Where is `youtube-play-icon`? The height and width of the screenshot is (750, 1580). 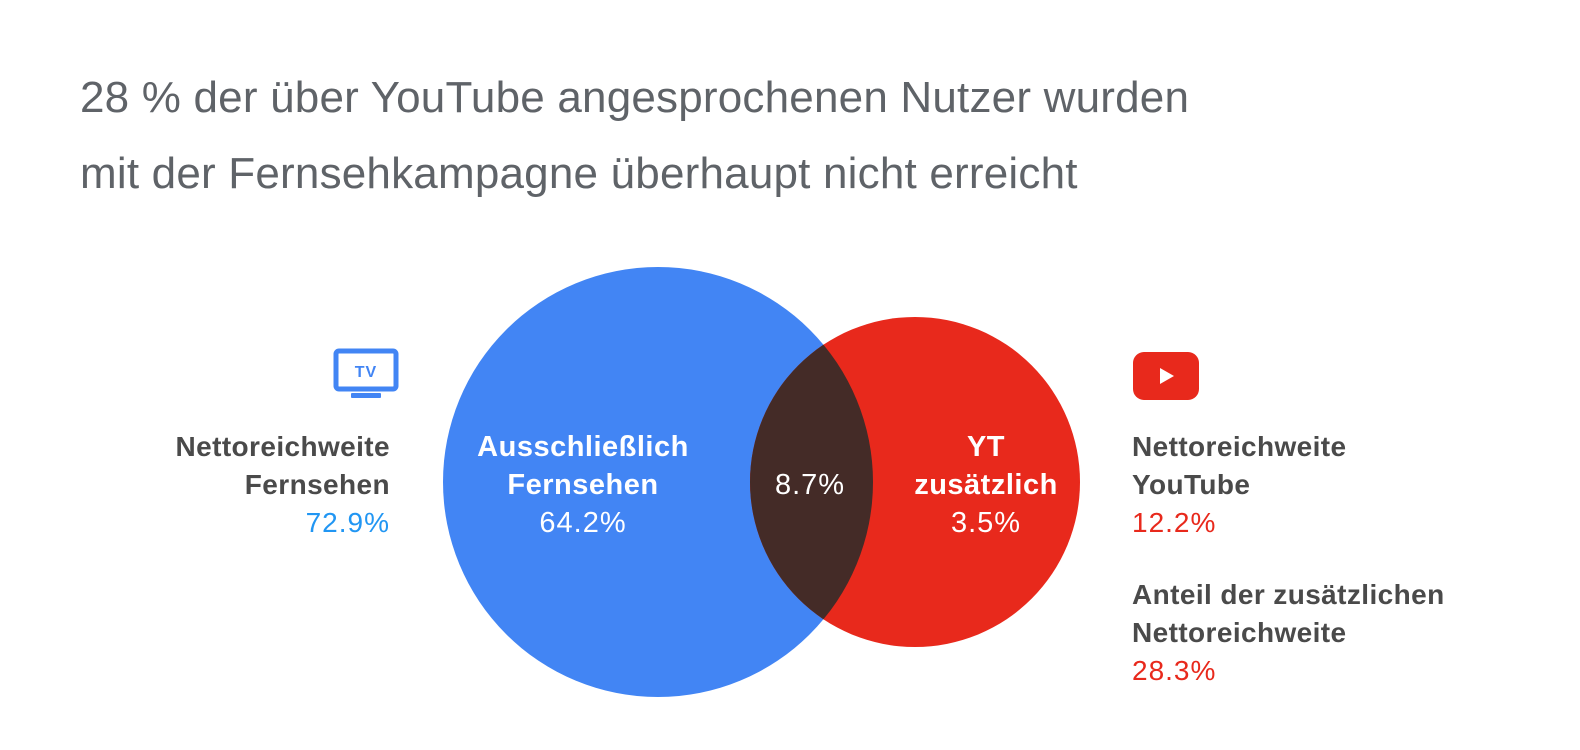 youtube-play-icon is located at coordinates (1166, 376).